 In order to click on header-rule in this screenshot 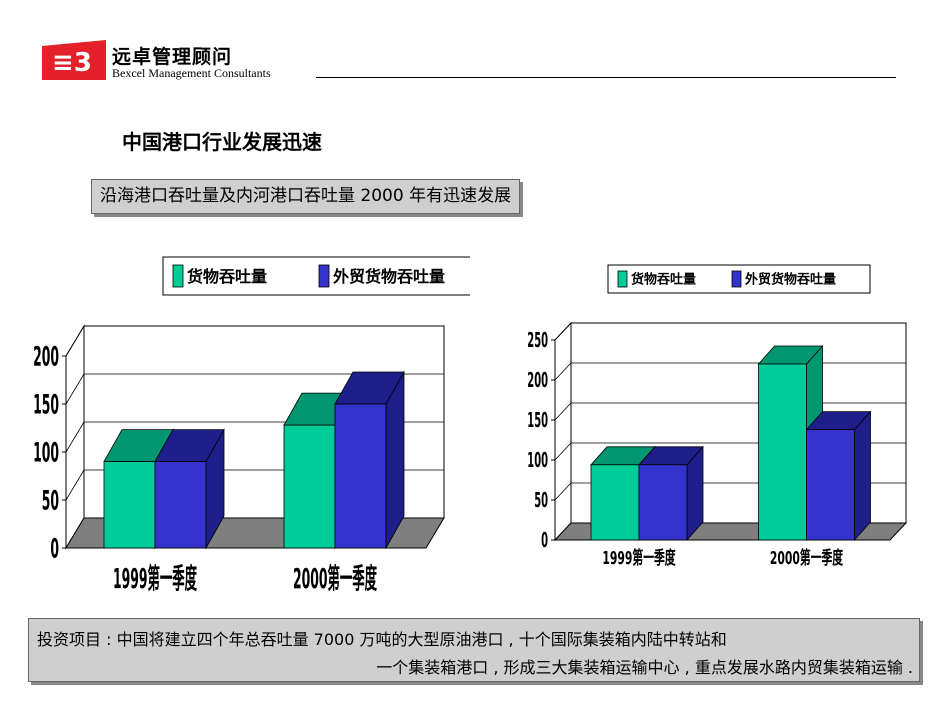, I will do `click(606, 77)`.